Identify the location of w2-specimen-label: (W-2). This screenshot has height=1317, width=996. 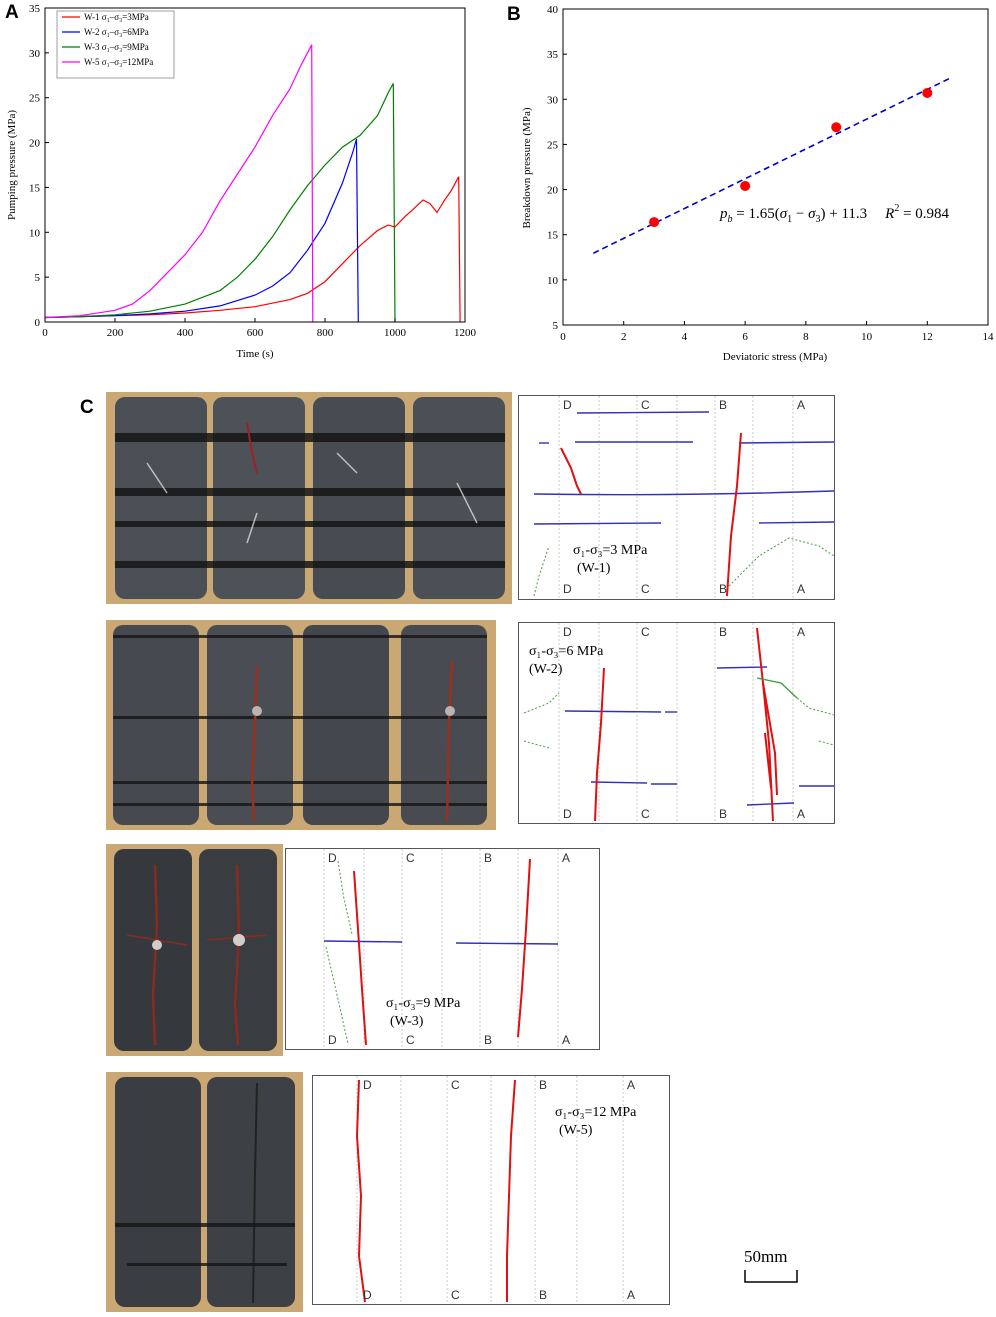
(546, 669).